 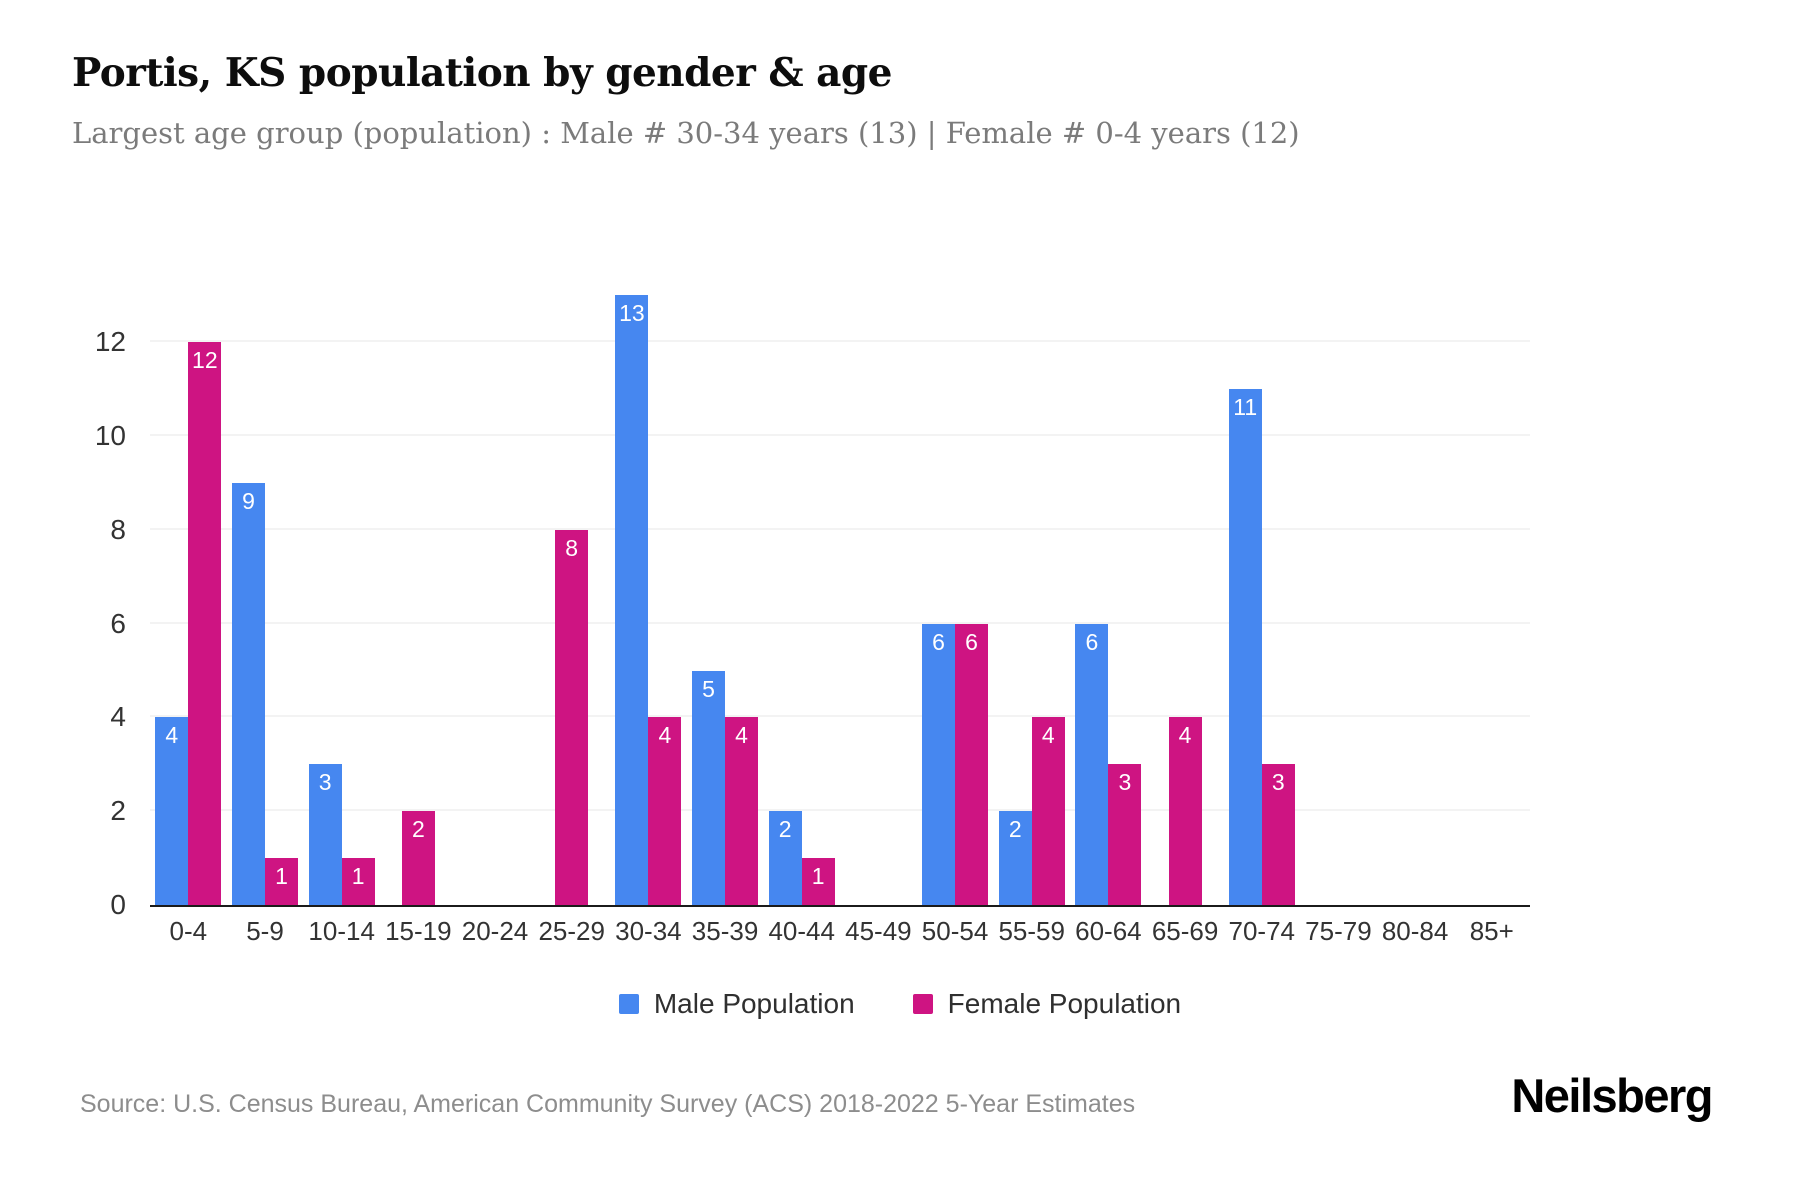 I want to click on x-axis-label-50-54: 50-54, so click(x=955, y=931).